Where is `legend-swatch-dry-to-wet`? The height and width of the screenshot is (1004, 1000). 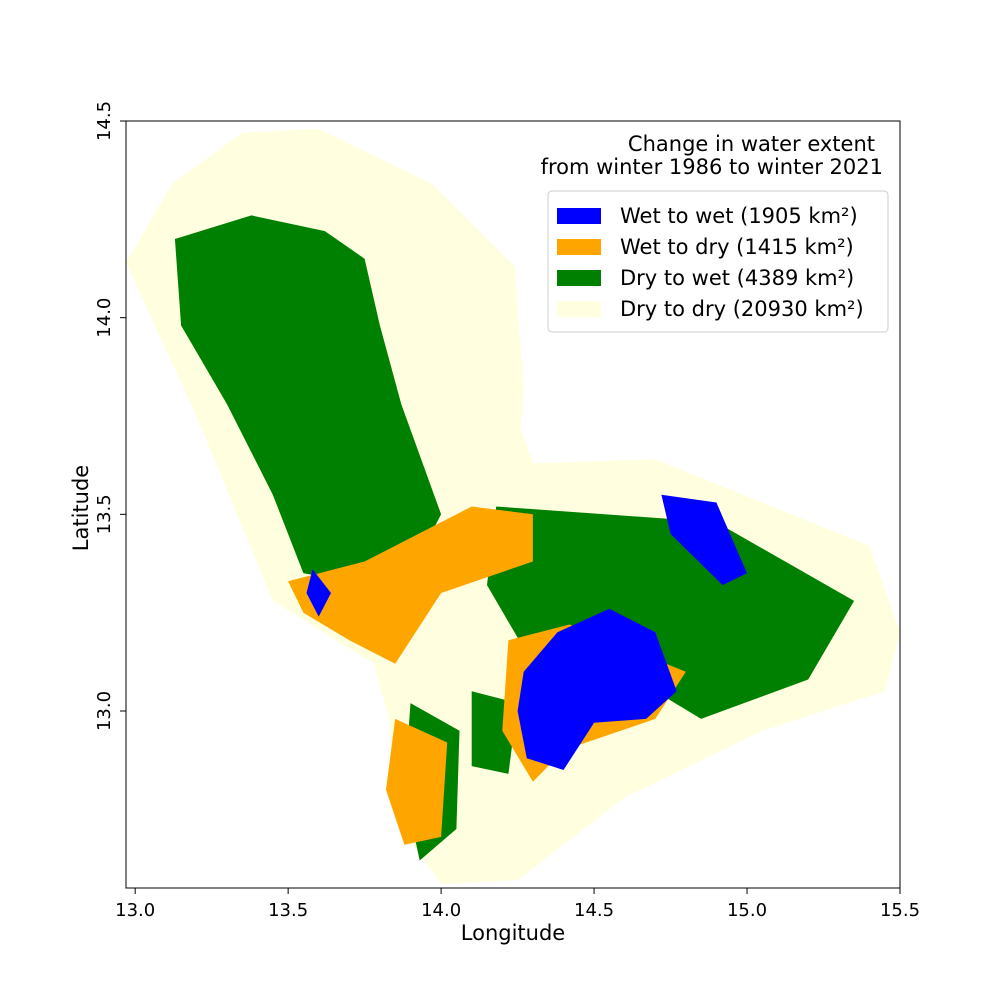
legend-swatch-dry-to-wet is located at coordinates (579, 278).